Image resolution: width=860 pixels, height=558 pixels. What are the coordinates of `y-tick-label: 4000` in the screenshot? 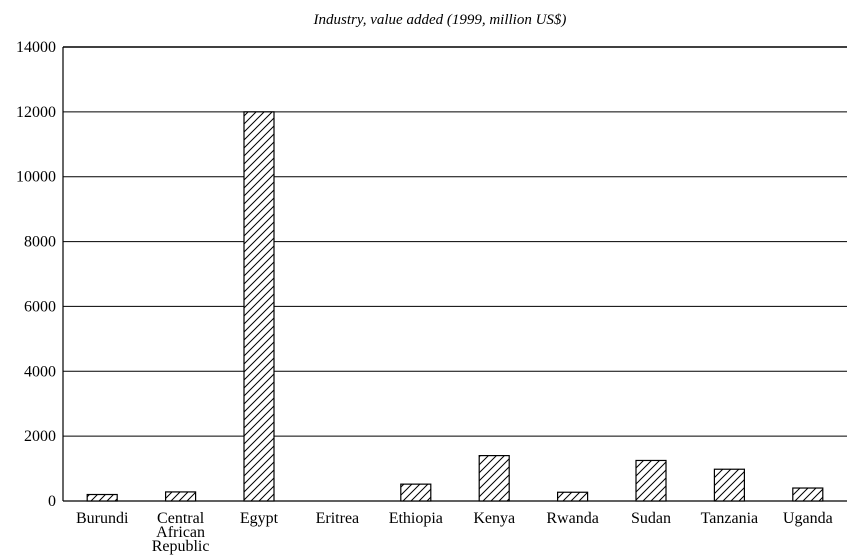 It's located at (40, 371).